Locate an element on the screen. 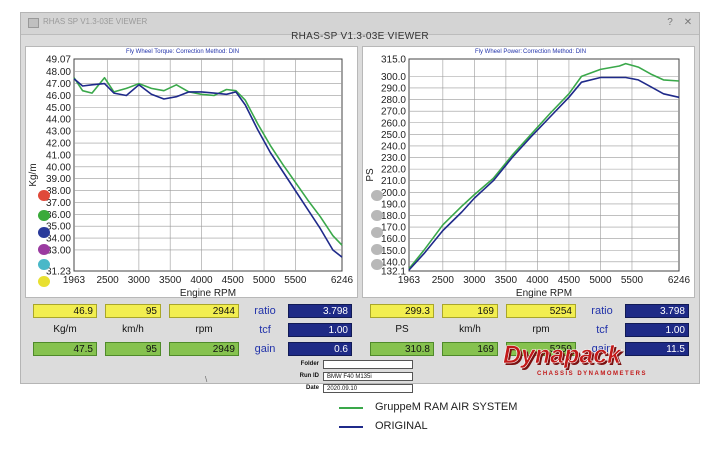 The width and height of the screenshot is (720, 450). power-compare-speed-field: 169 is located at coordinates (470, 349).